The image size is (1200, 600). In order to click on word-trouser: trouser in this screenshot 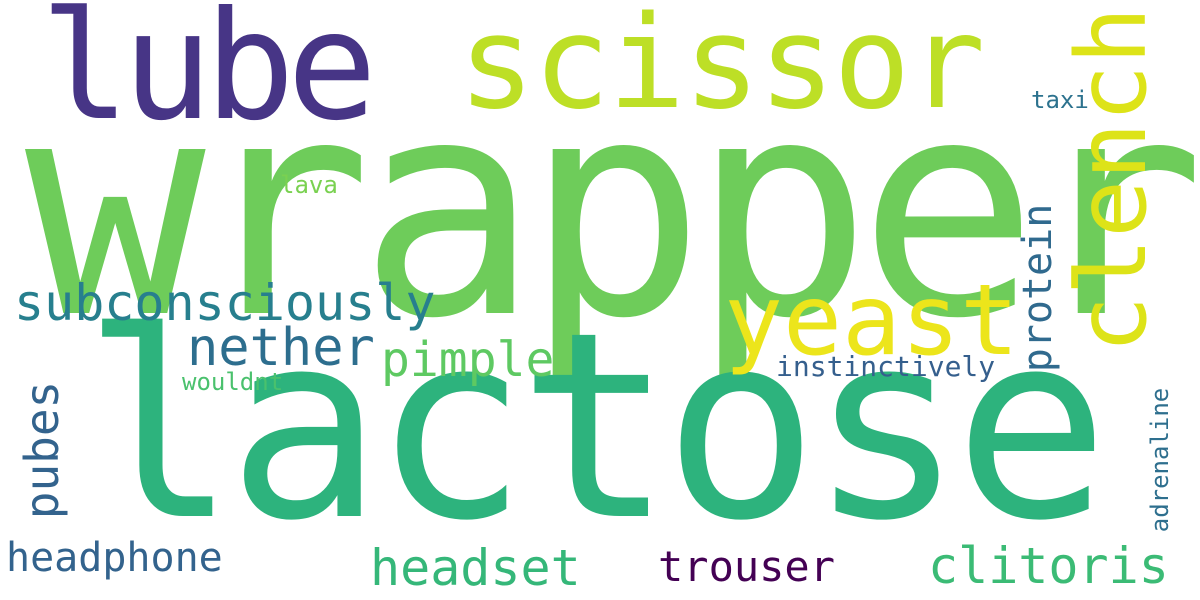, I will do `click(747, 566)`.